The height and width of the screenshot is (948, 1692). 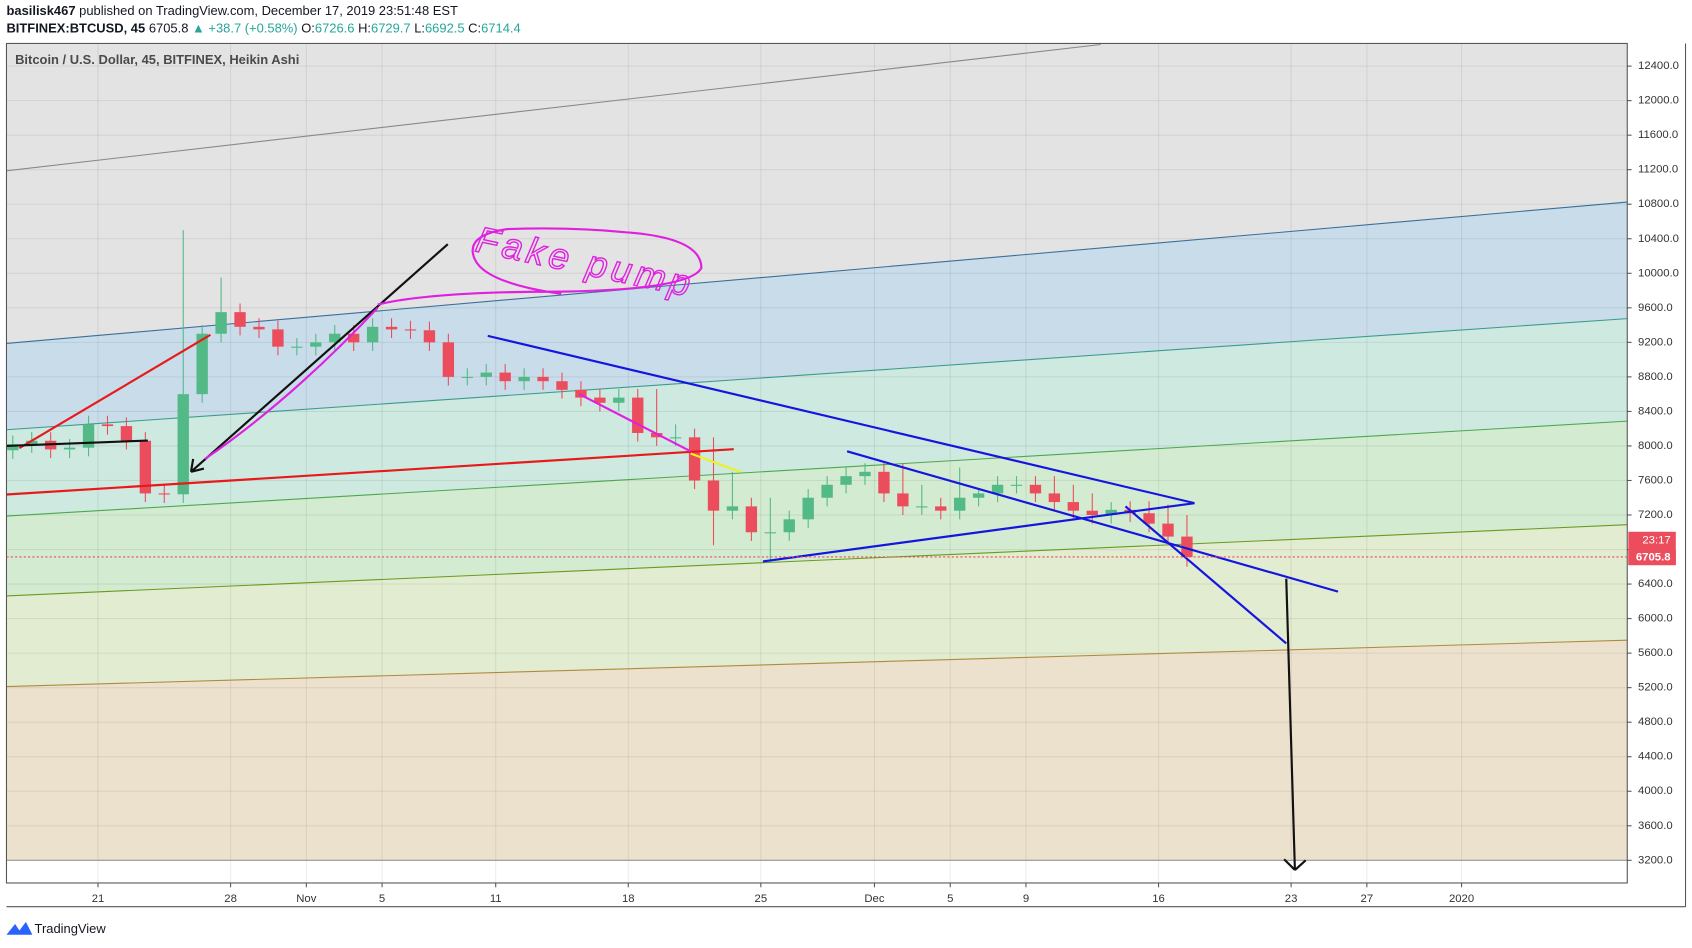 What do you see at coordinates (1655, 480) in the screenshot?
I see `y-tick-label: 7600.0` at bounding box center [1655, 480].